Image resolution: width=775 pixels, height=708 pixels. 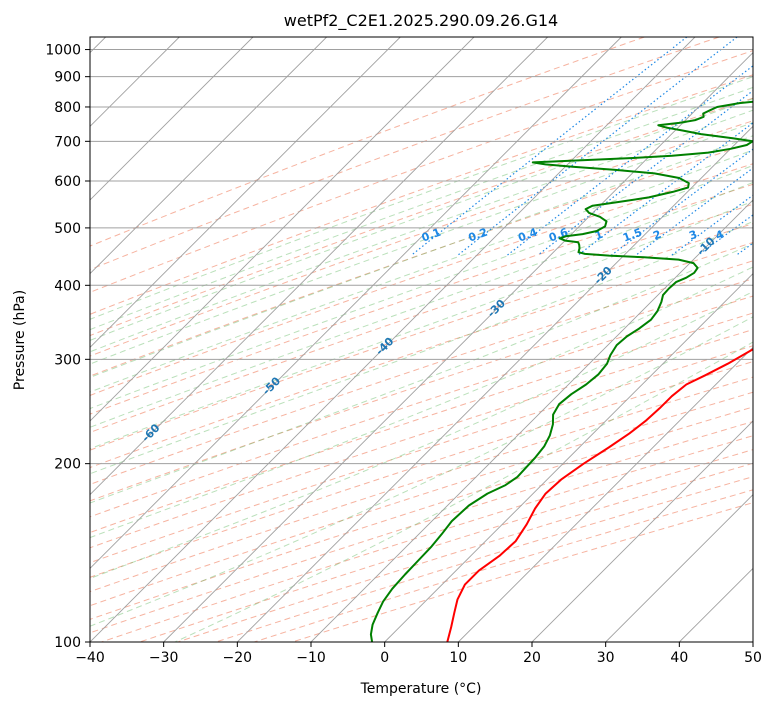 What do you see at coordinates (67, 182) in the screenshot?
I see `y-tick-label: 600` at bounding box center [67, 182].